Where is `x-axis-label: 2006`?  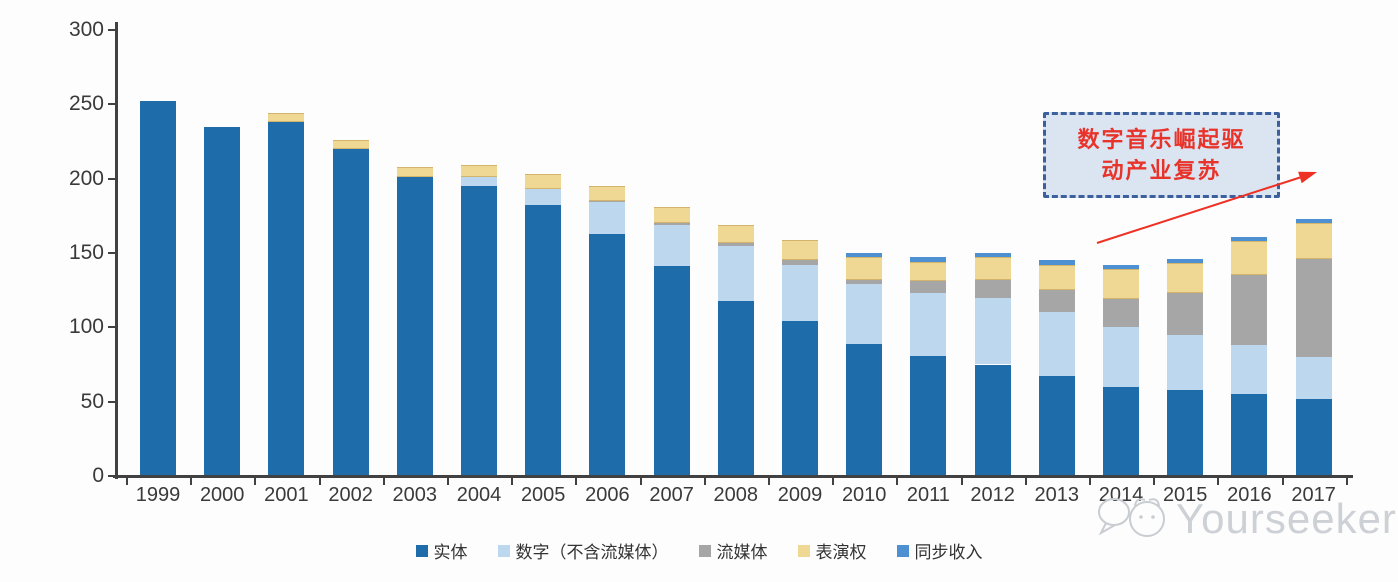 x-axis-label: 2006 is located at coordinates (607, 495).